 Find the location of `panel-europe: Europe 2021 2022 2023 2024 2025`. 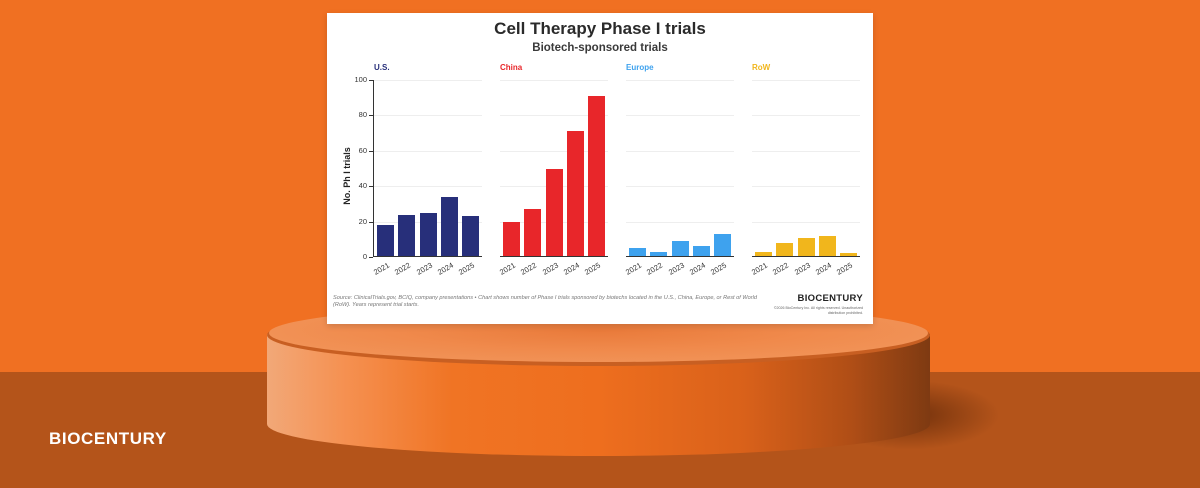

panel-europe: Europe 2021 2022 2023 2024 2025 is located at coordinates (679, 183).